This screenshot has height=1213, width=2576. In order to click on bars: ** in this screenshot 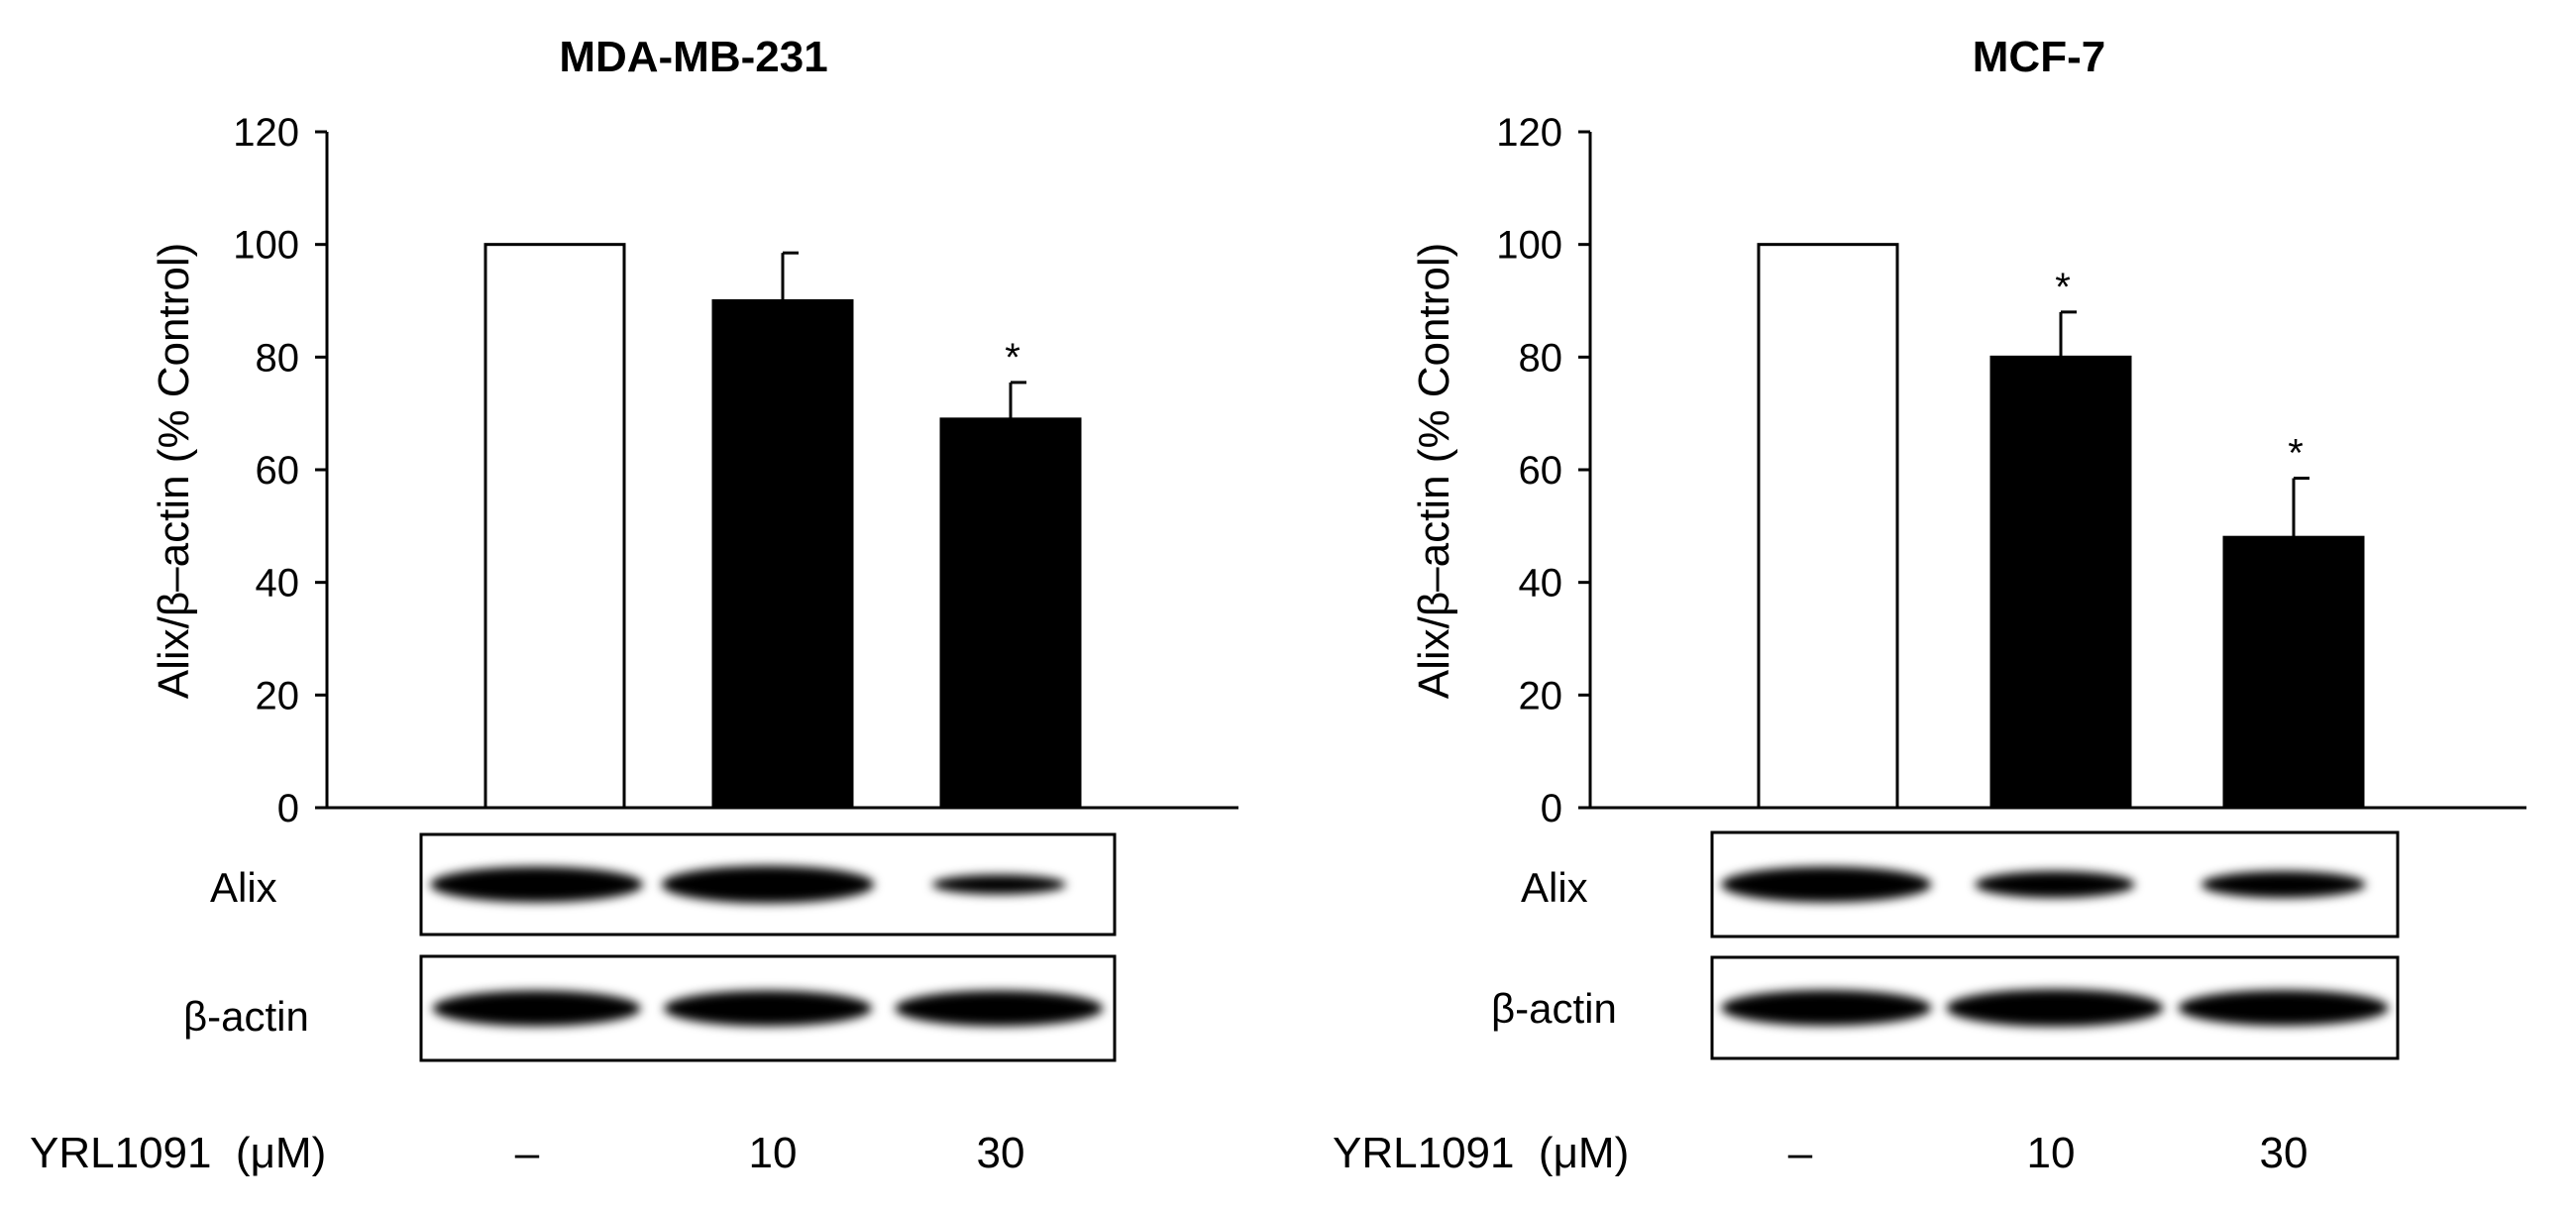, I will do `click(2061, 526)`.